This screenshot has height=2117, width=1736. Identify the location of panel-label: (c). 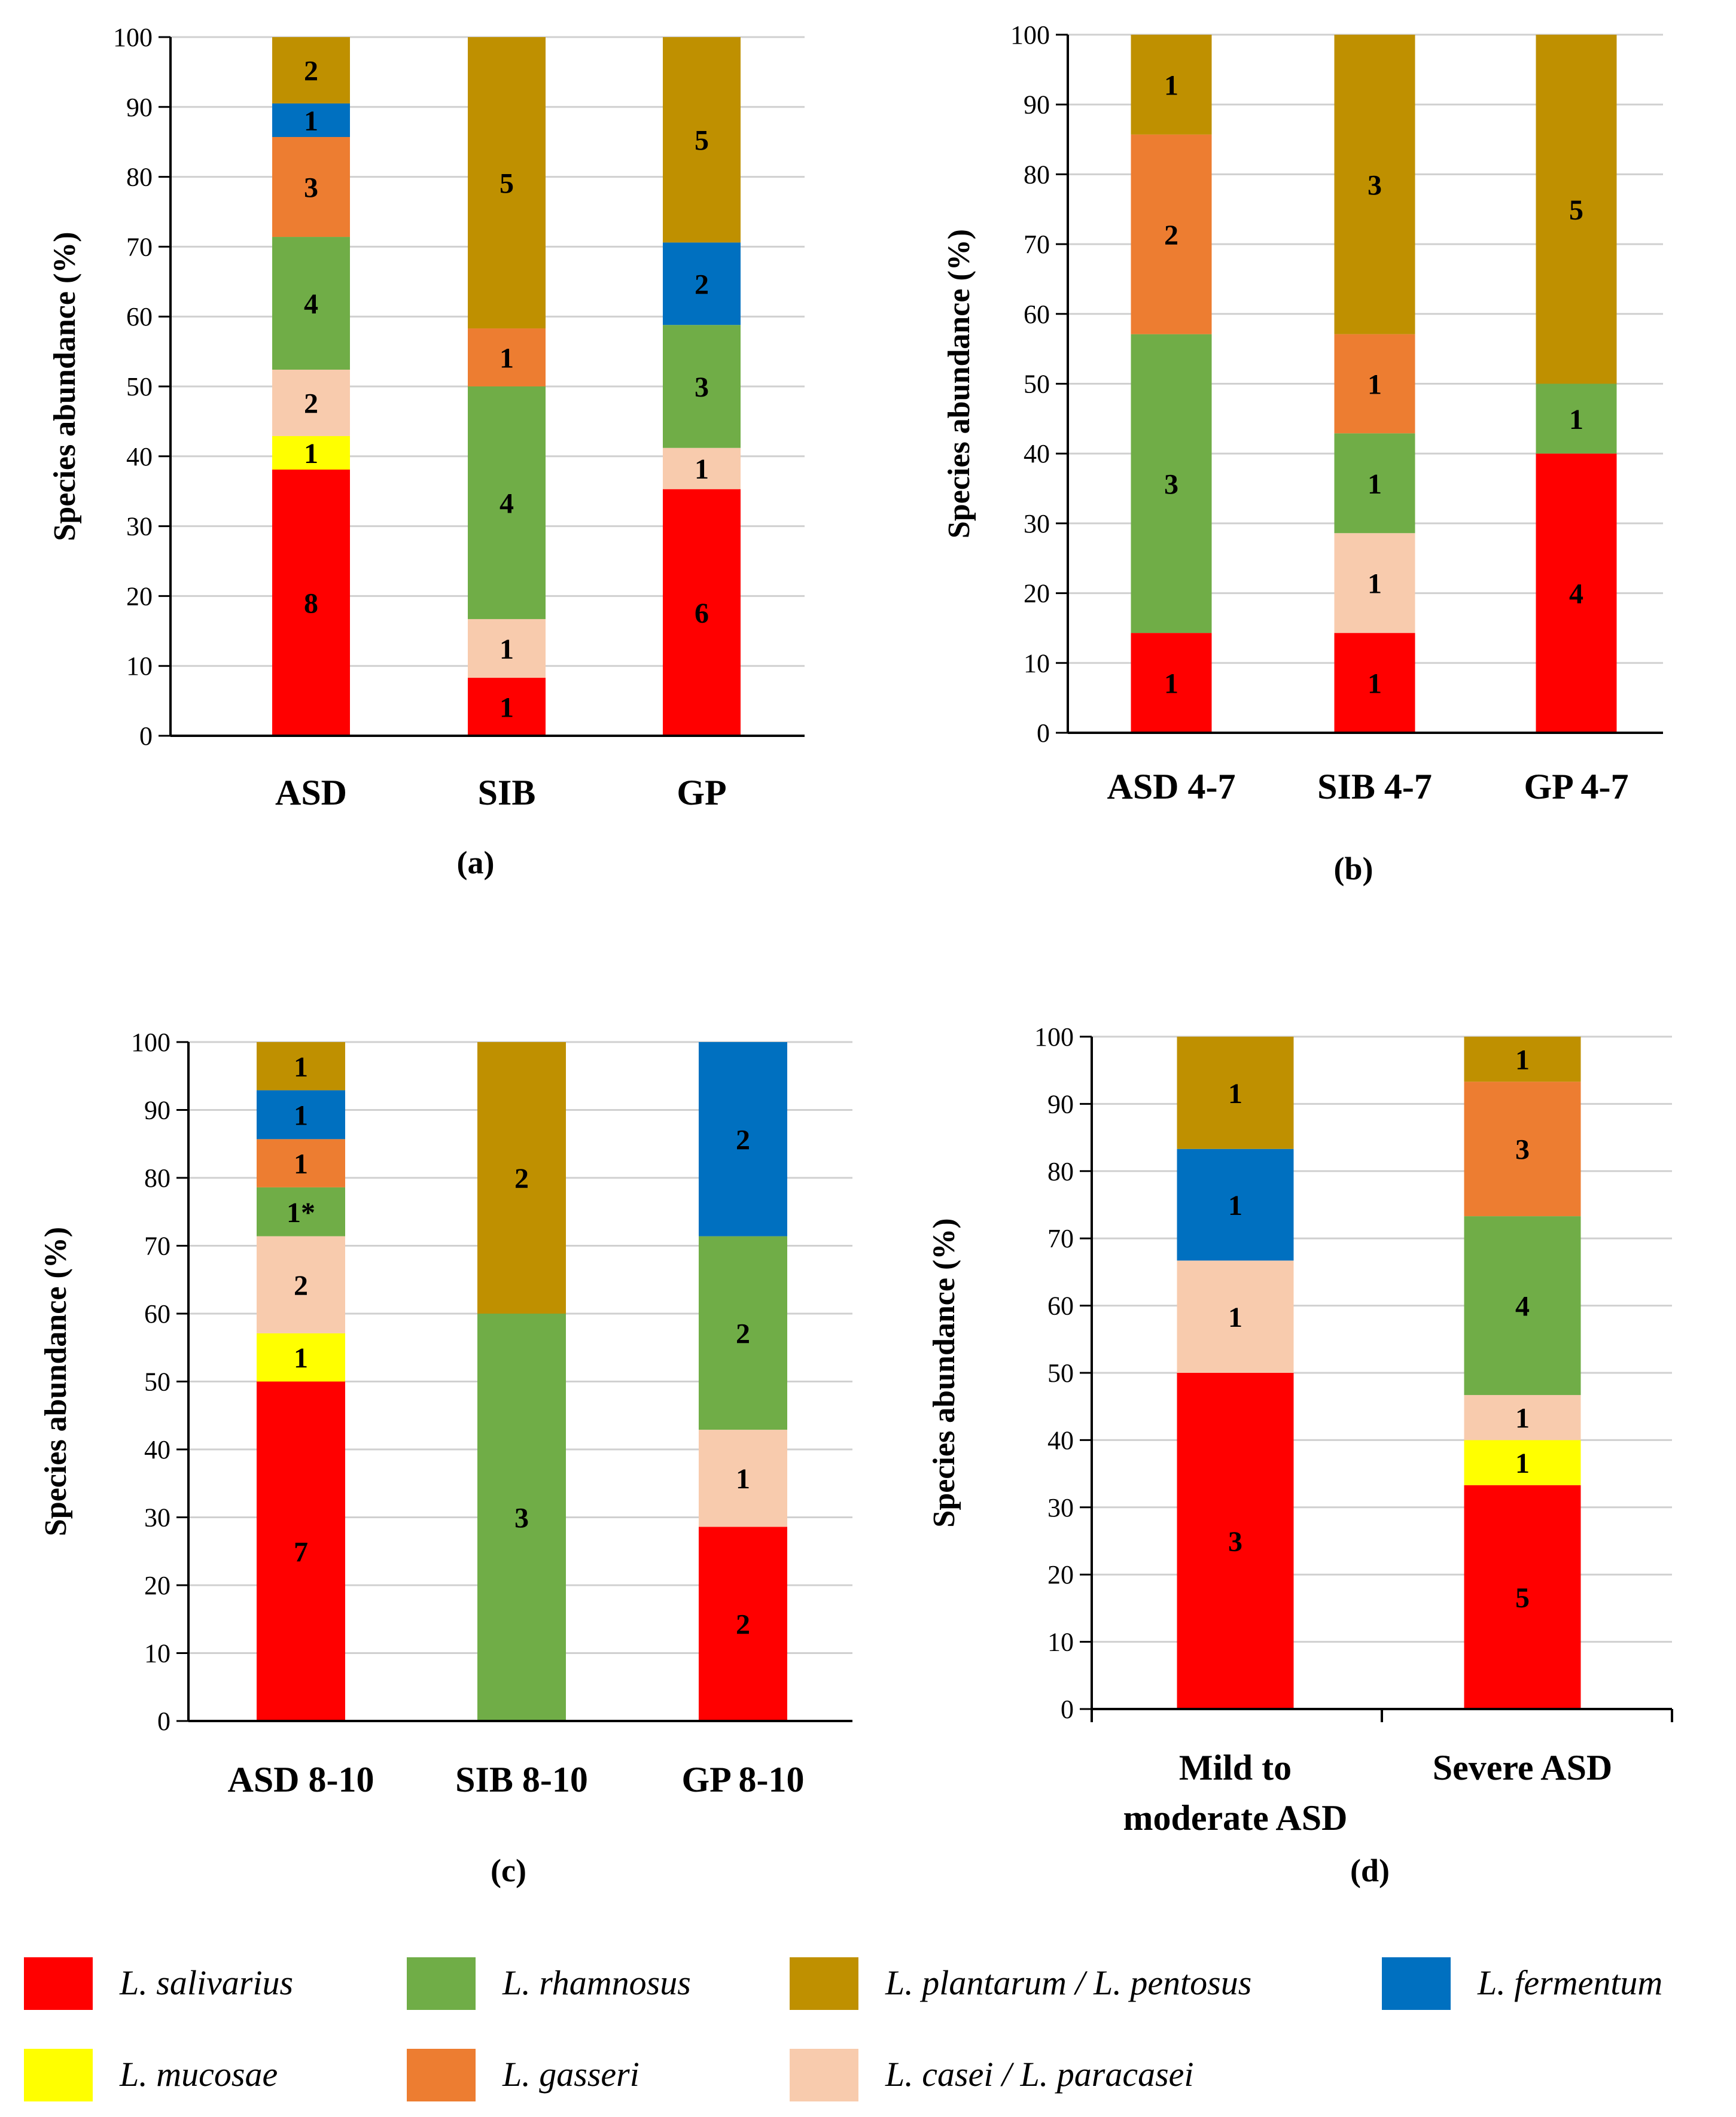
(508, 1870).